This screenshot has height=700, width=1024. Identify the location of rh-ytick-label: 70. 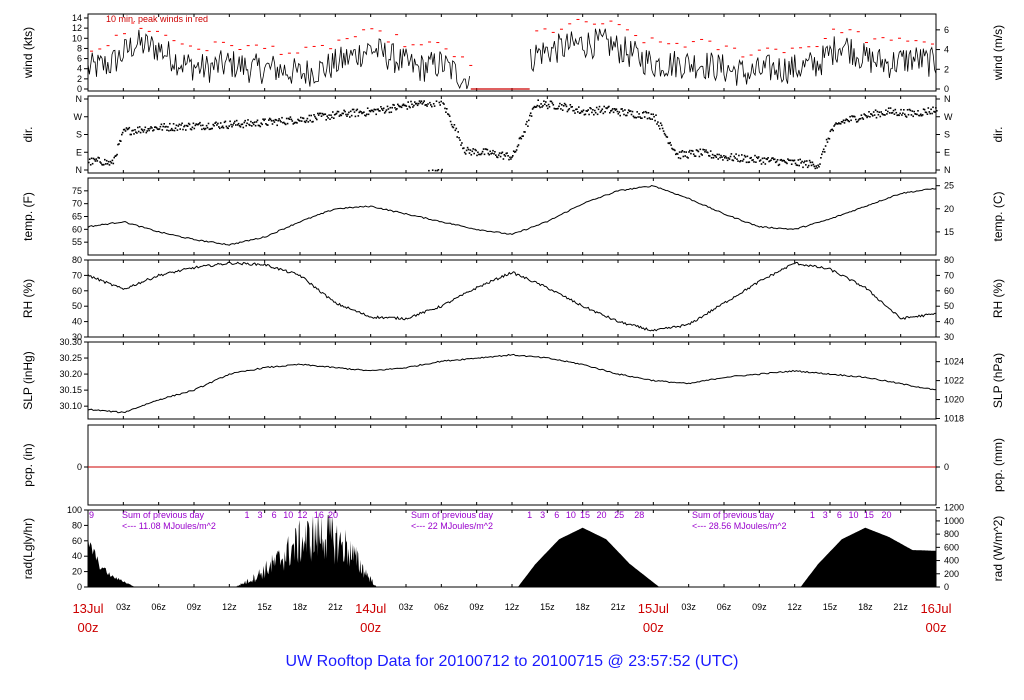
(77, 275).